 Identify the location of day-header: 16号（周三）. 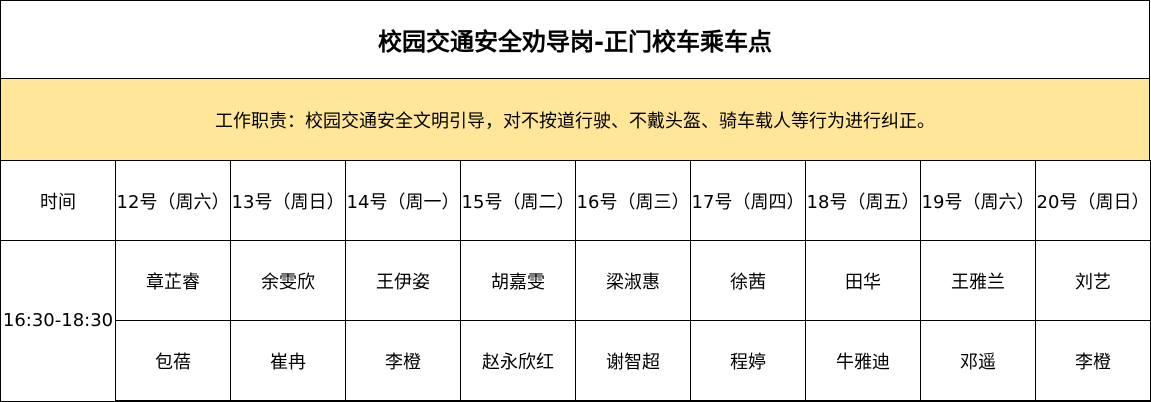
(633, 200).